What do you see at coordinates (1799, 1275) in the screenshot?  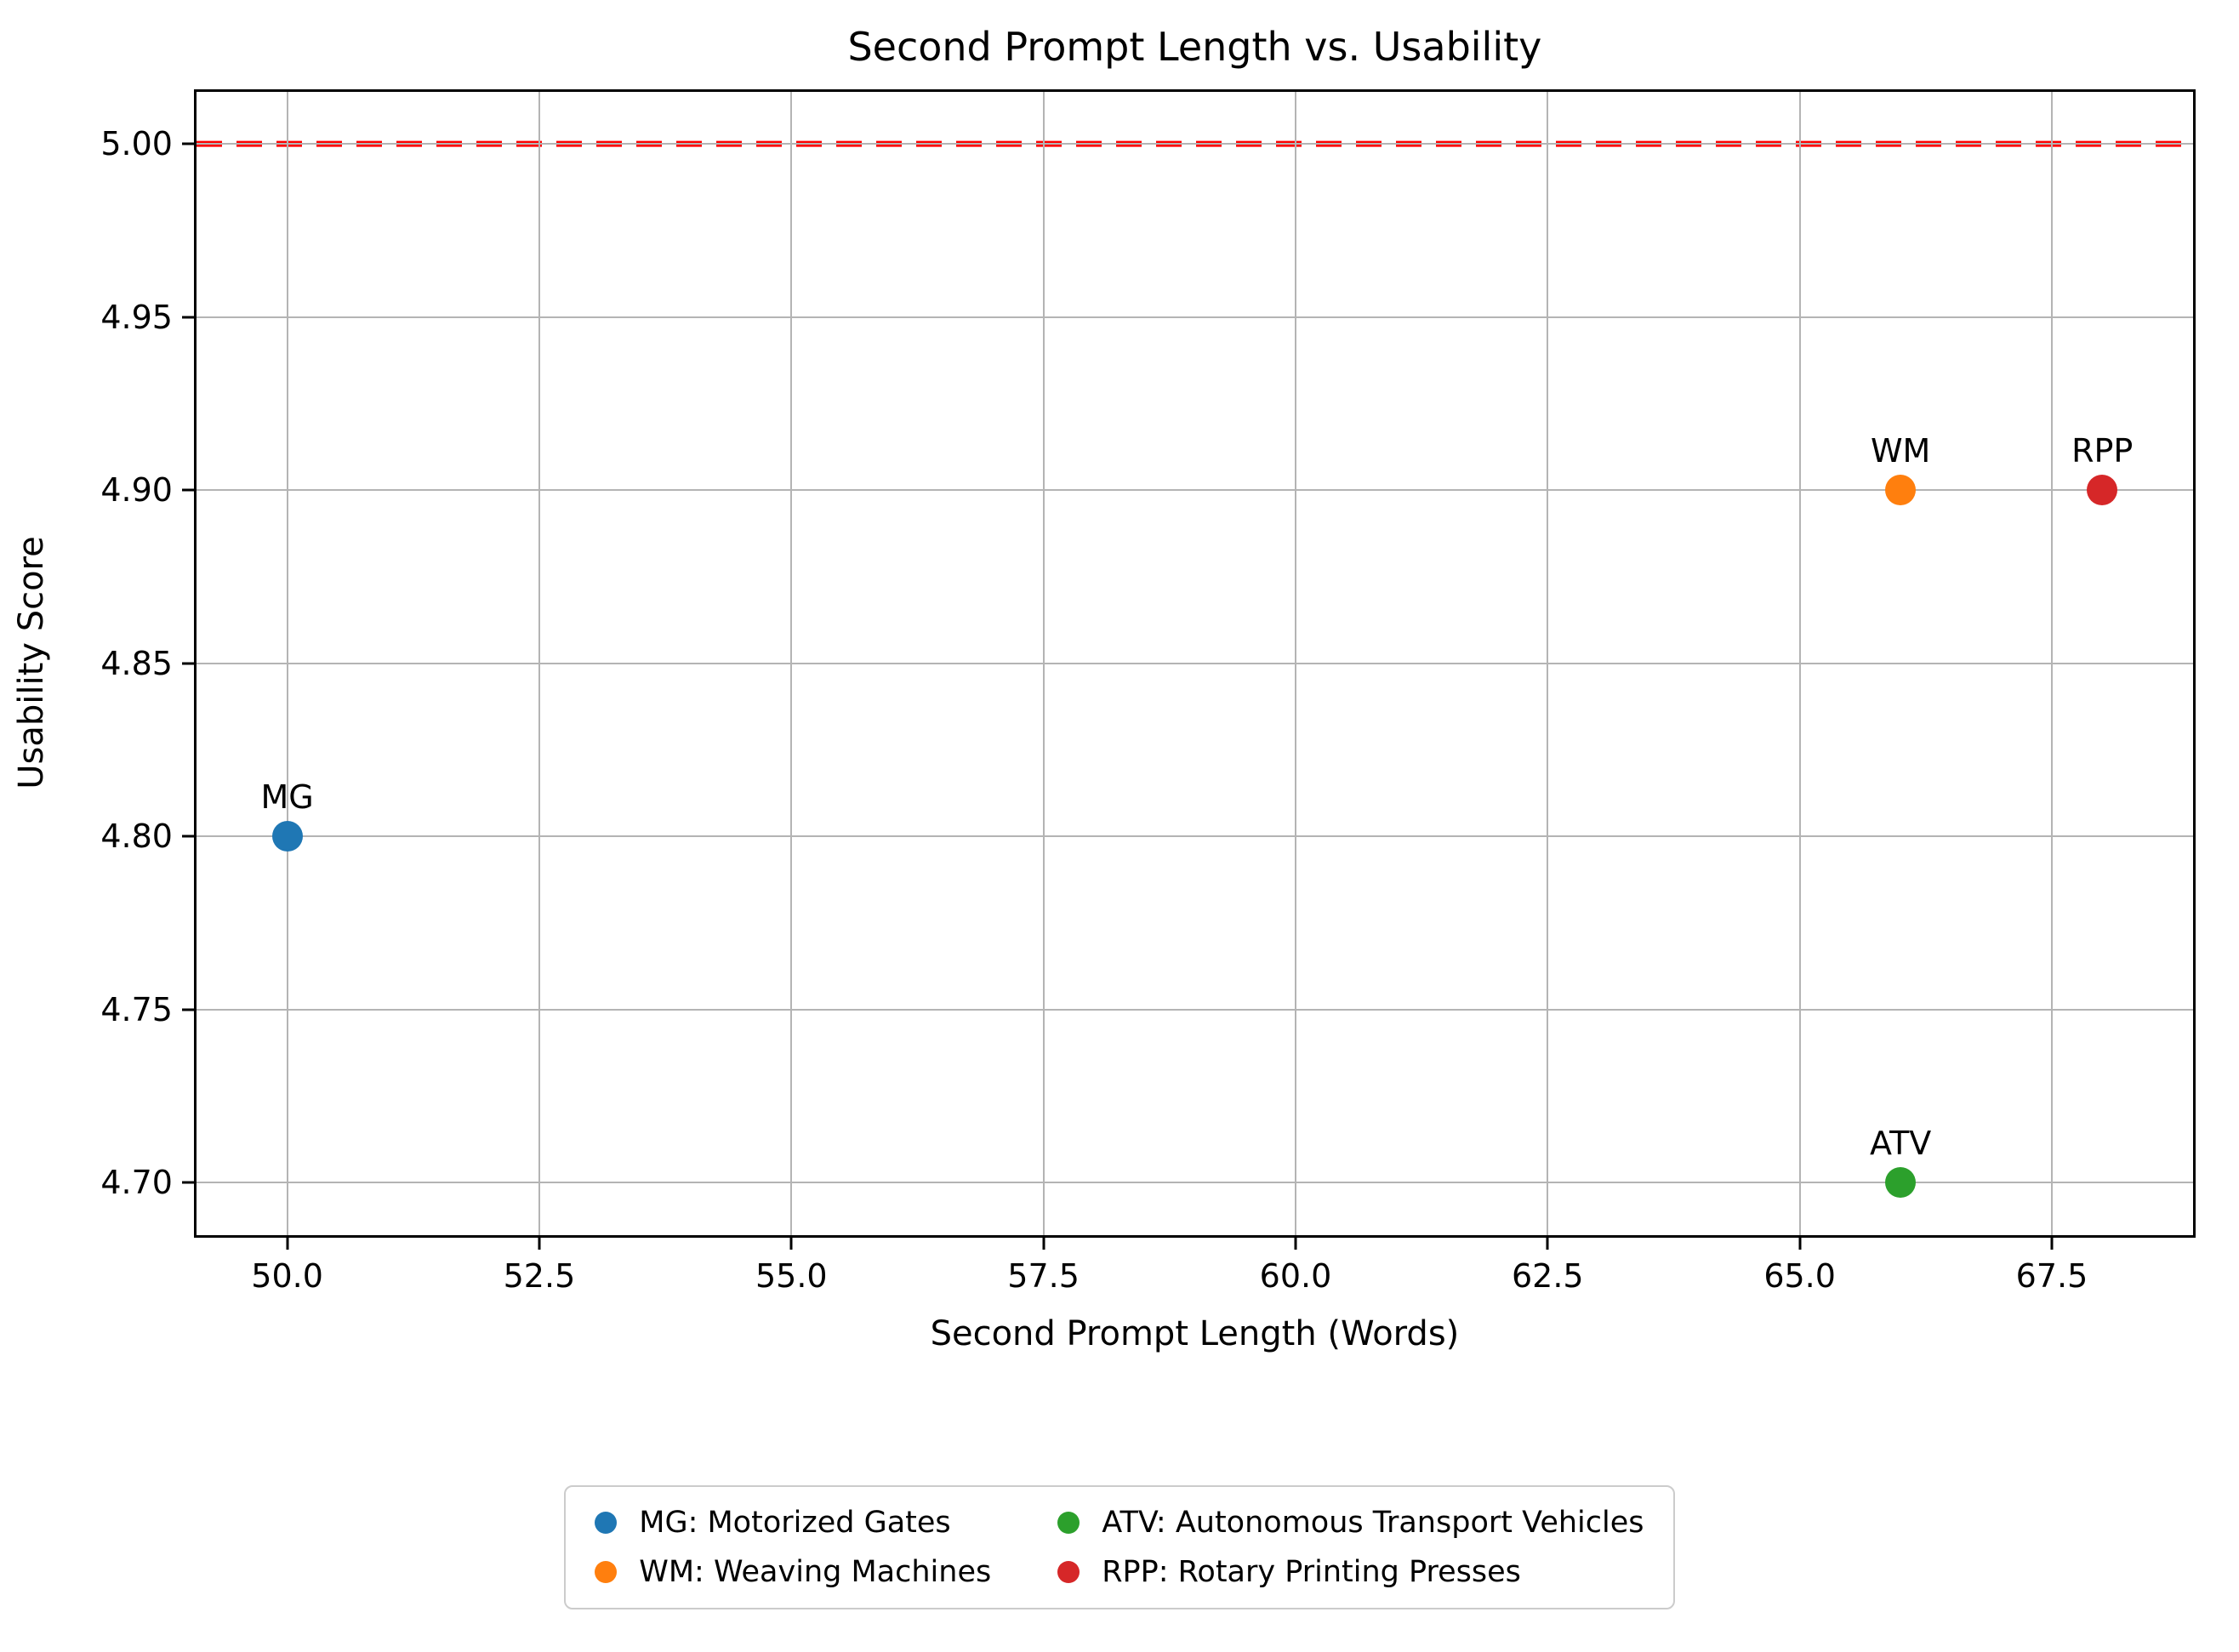 I see `x-tick-label: 65.0` at bounding box center [1799, 1275].